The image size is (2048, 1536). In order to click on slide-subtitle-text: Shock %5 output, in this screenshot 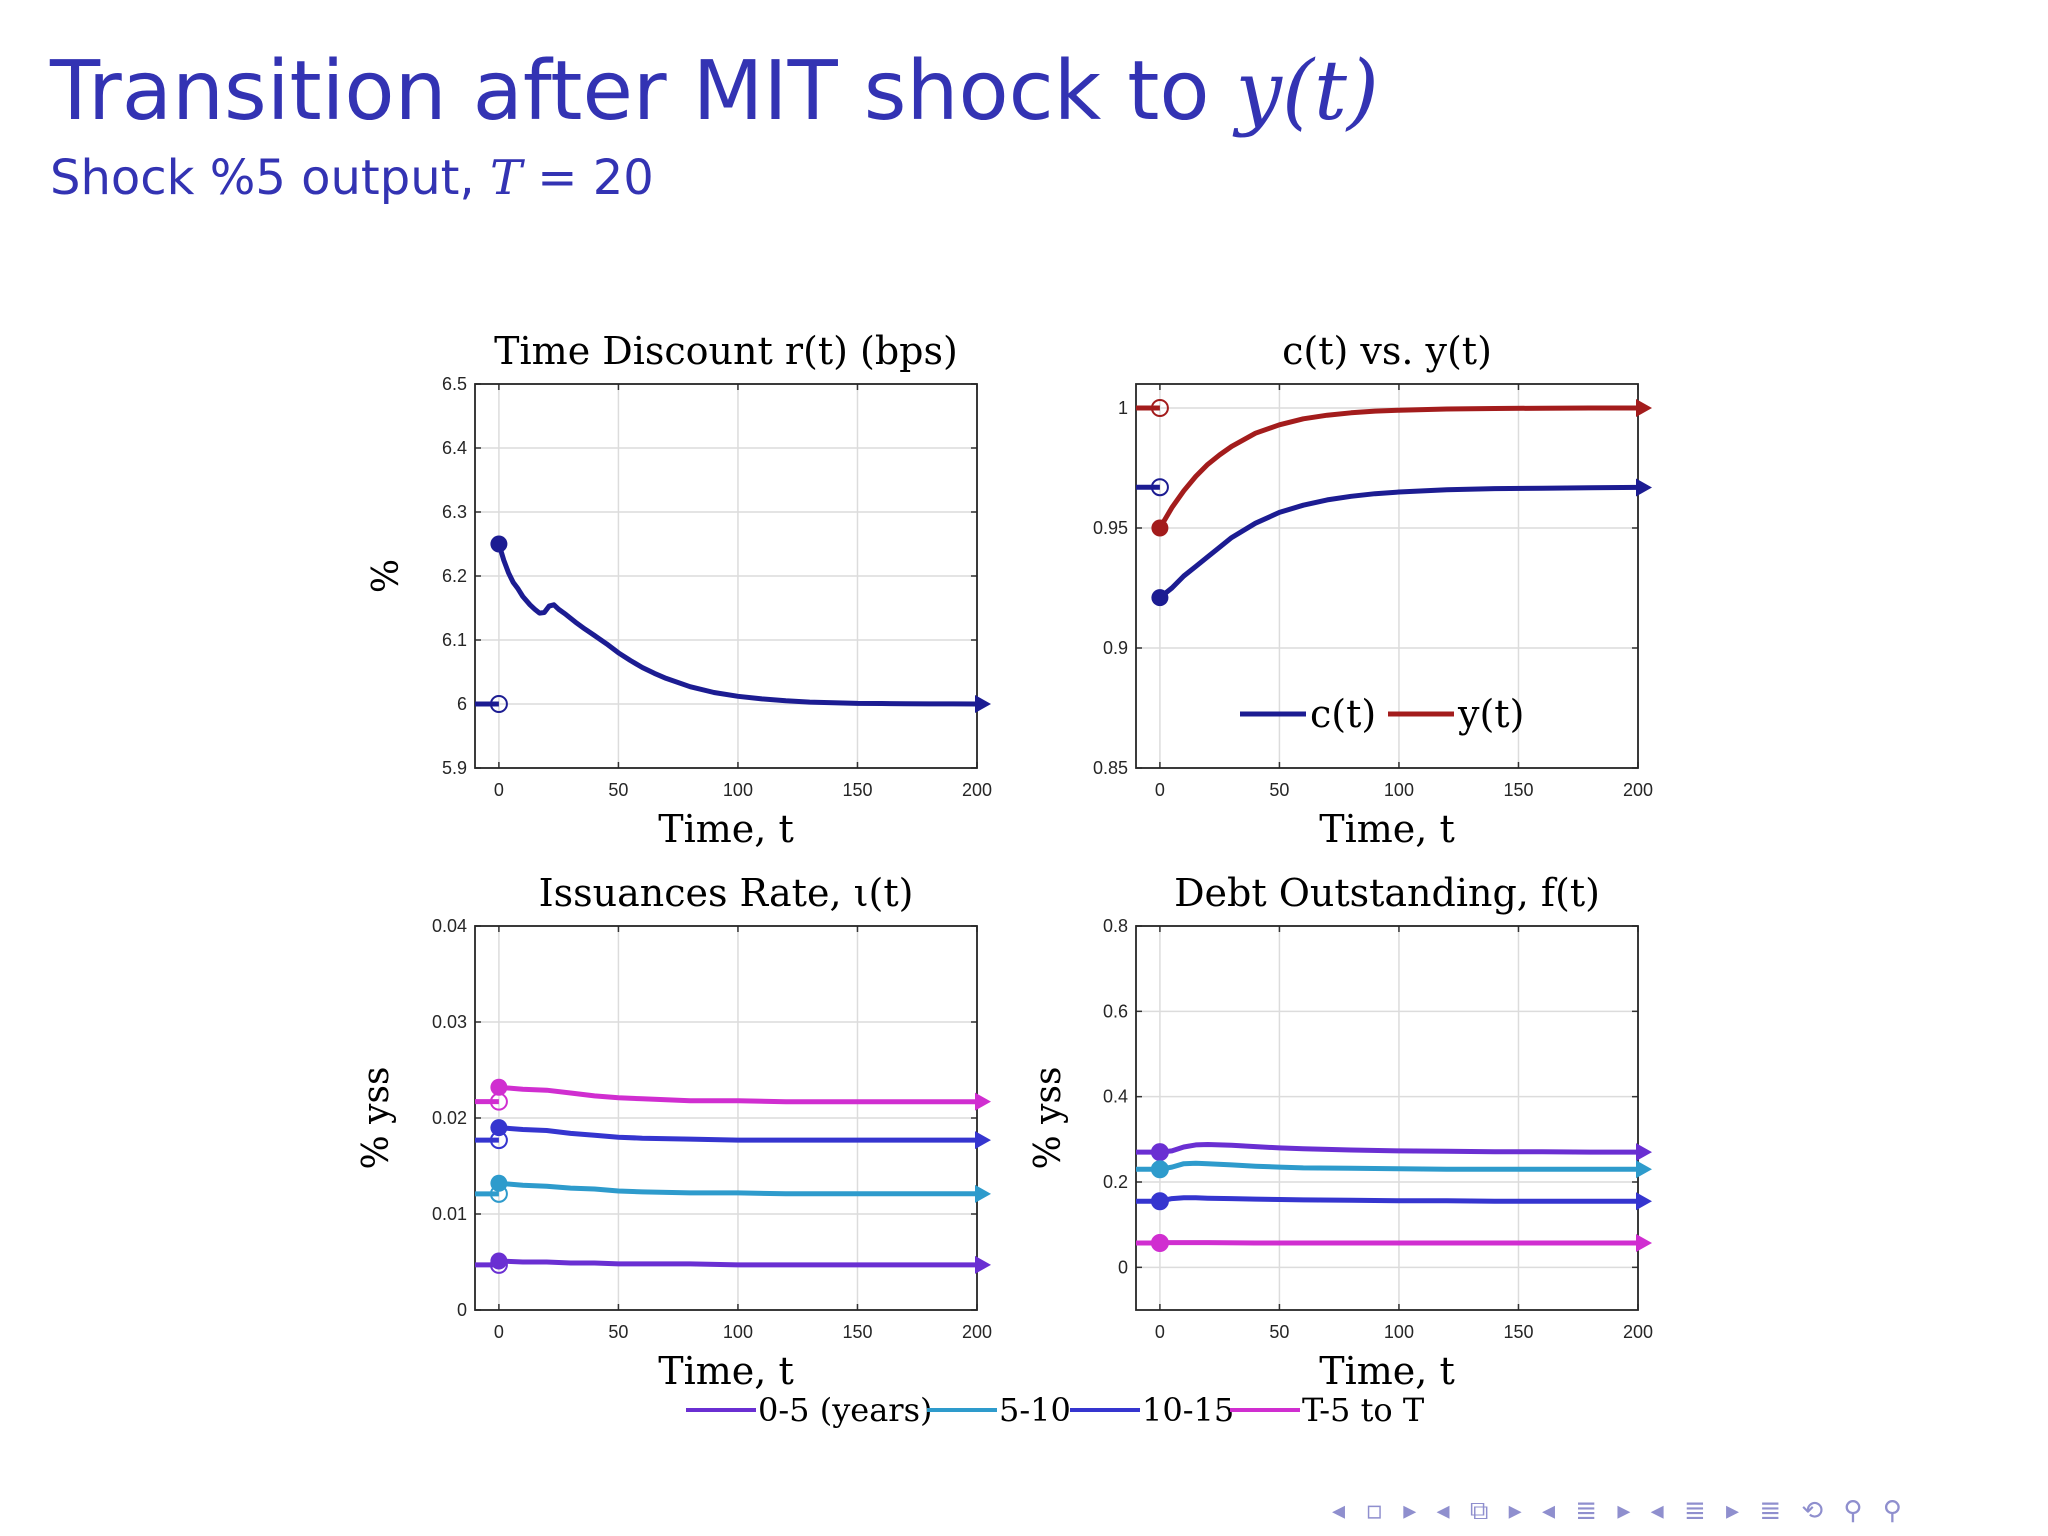, I will do `click(270, 178)`.